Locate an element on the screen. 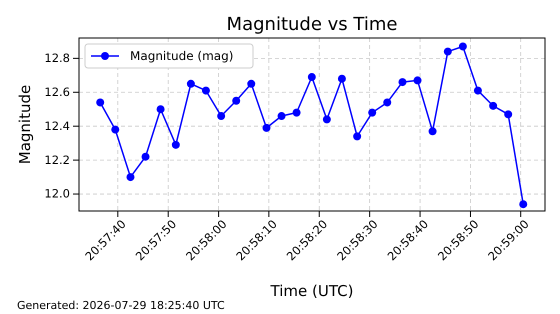  legend-label: Magnitude (mag) is located at coordinates (182, 56).